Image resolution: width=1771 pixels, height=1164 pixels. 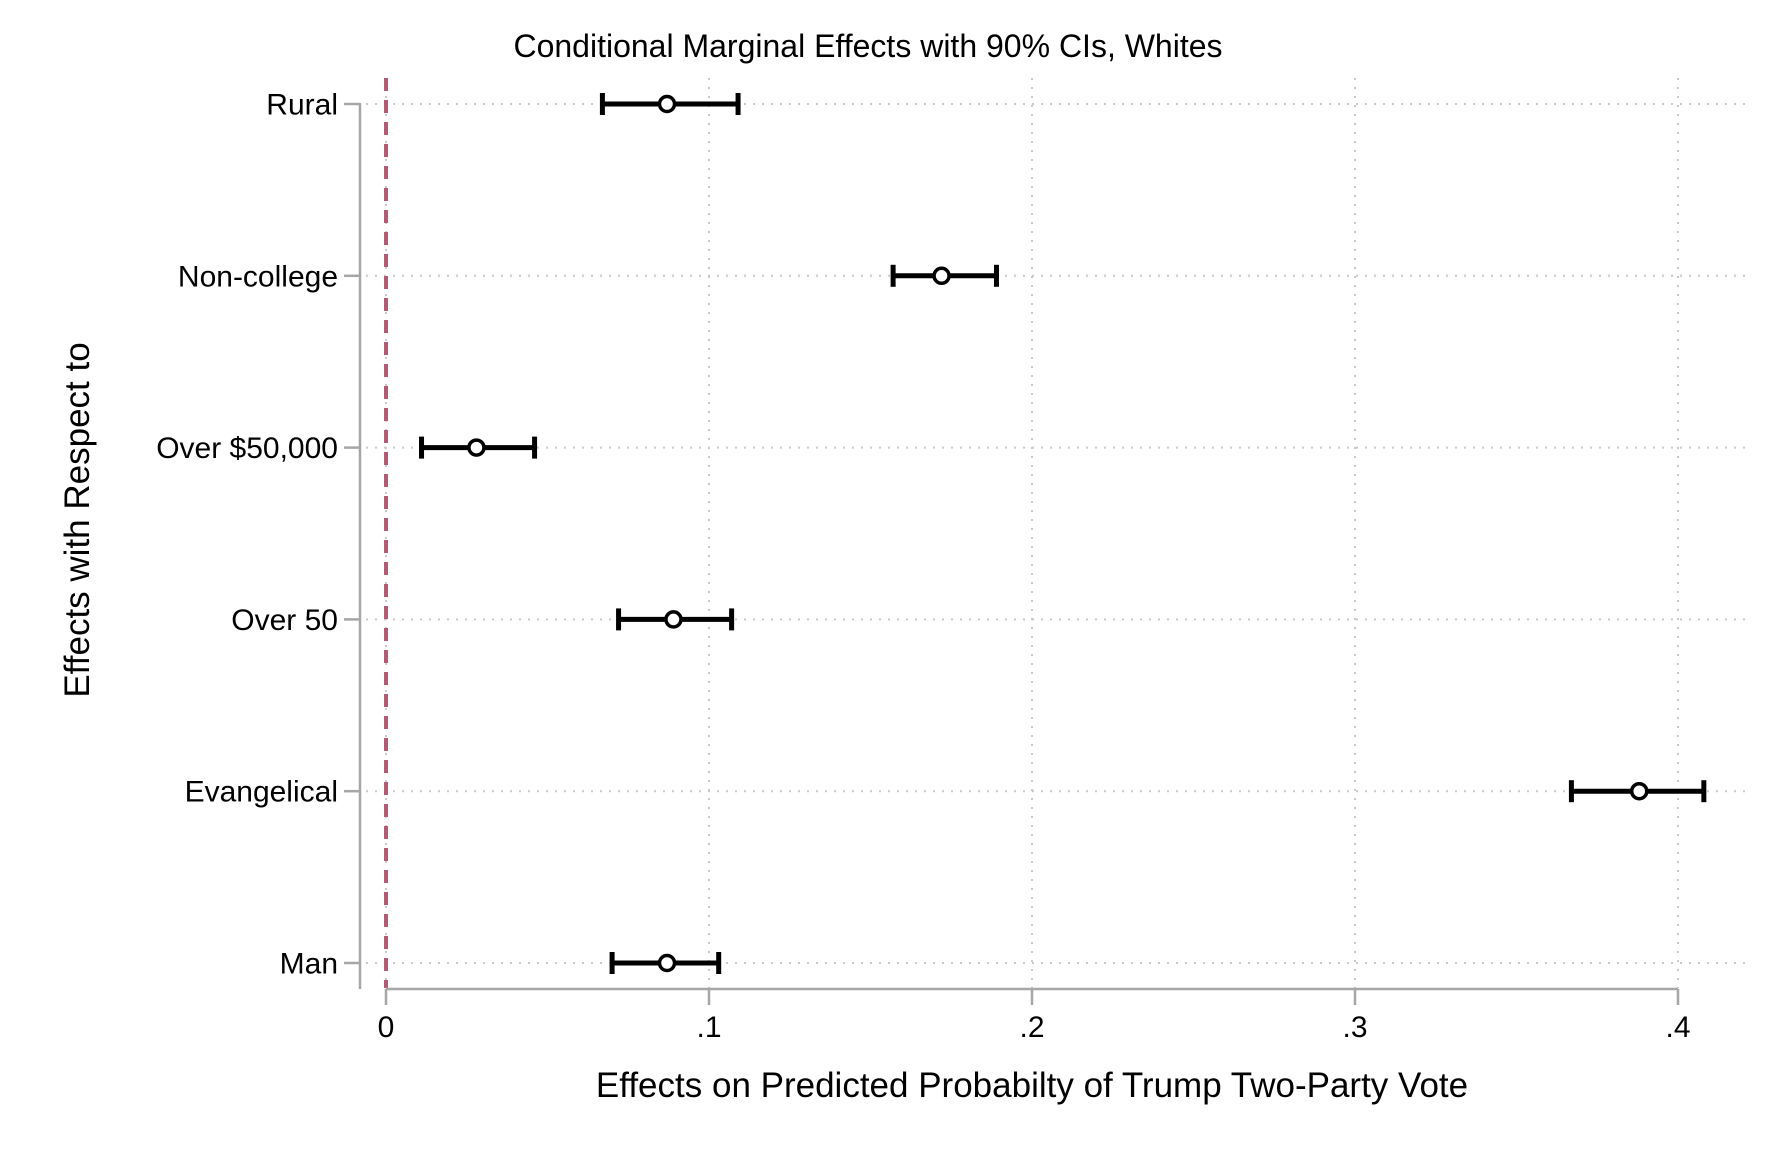 What do you see at coordinates (247, 448) in the screenshot?
I see `category-label: Over $50,000` at bounding box center [247, 448].